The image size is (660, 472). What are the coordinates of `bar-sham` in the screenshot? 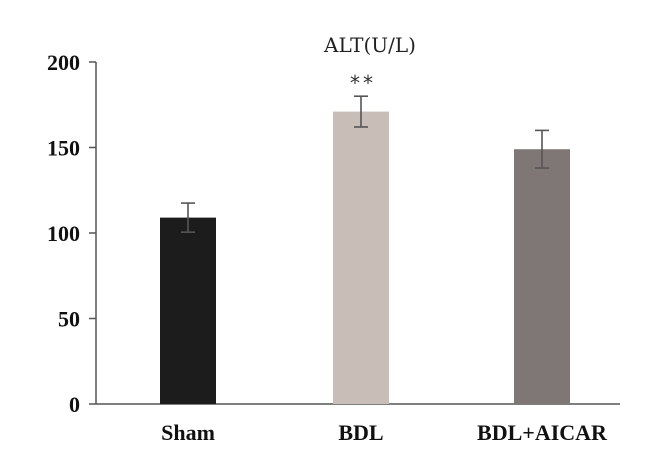 It's located at (188, 310).